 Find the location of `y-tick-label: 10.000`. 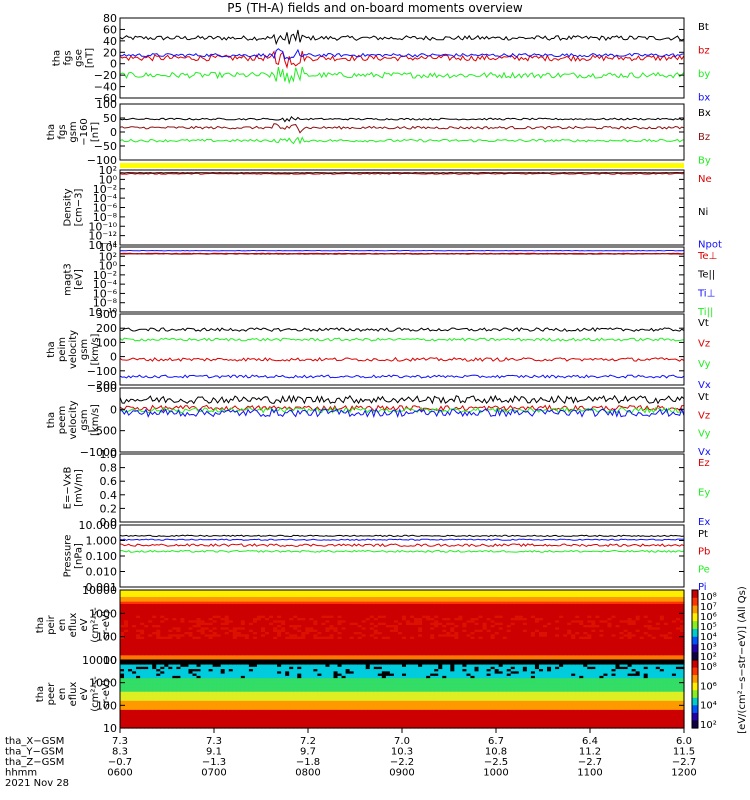

y-tick-label: 10.000 is located at coordinates (98, 525).